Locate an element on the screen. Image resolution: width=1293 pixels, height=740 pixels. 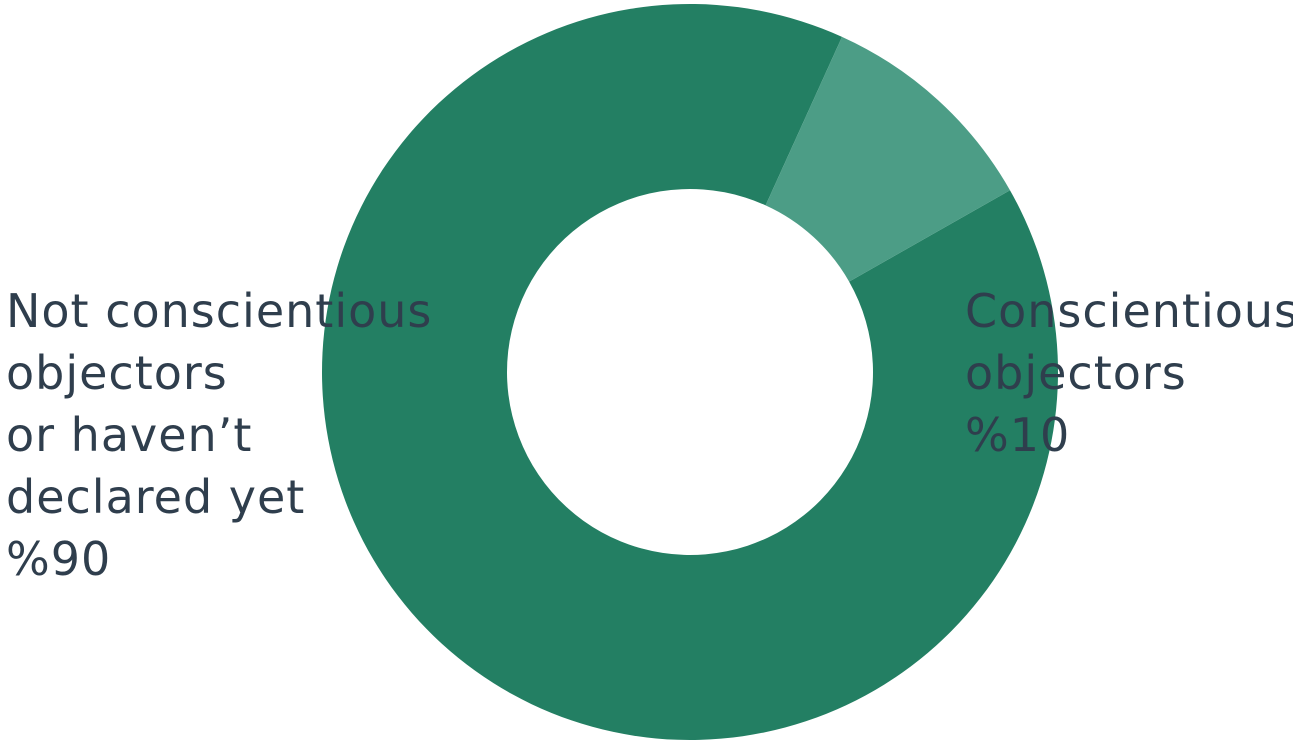
slice-conscientious-objectors is located at coordinates (887, 159).